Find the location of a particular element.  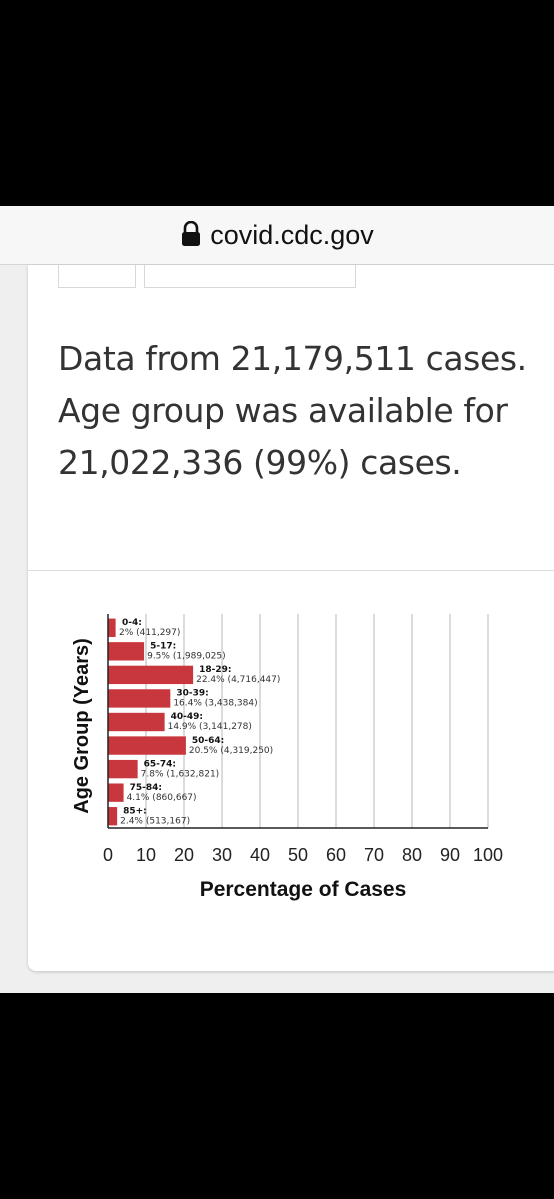

lock-icon is located at coordinates (191, 233).